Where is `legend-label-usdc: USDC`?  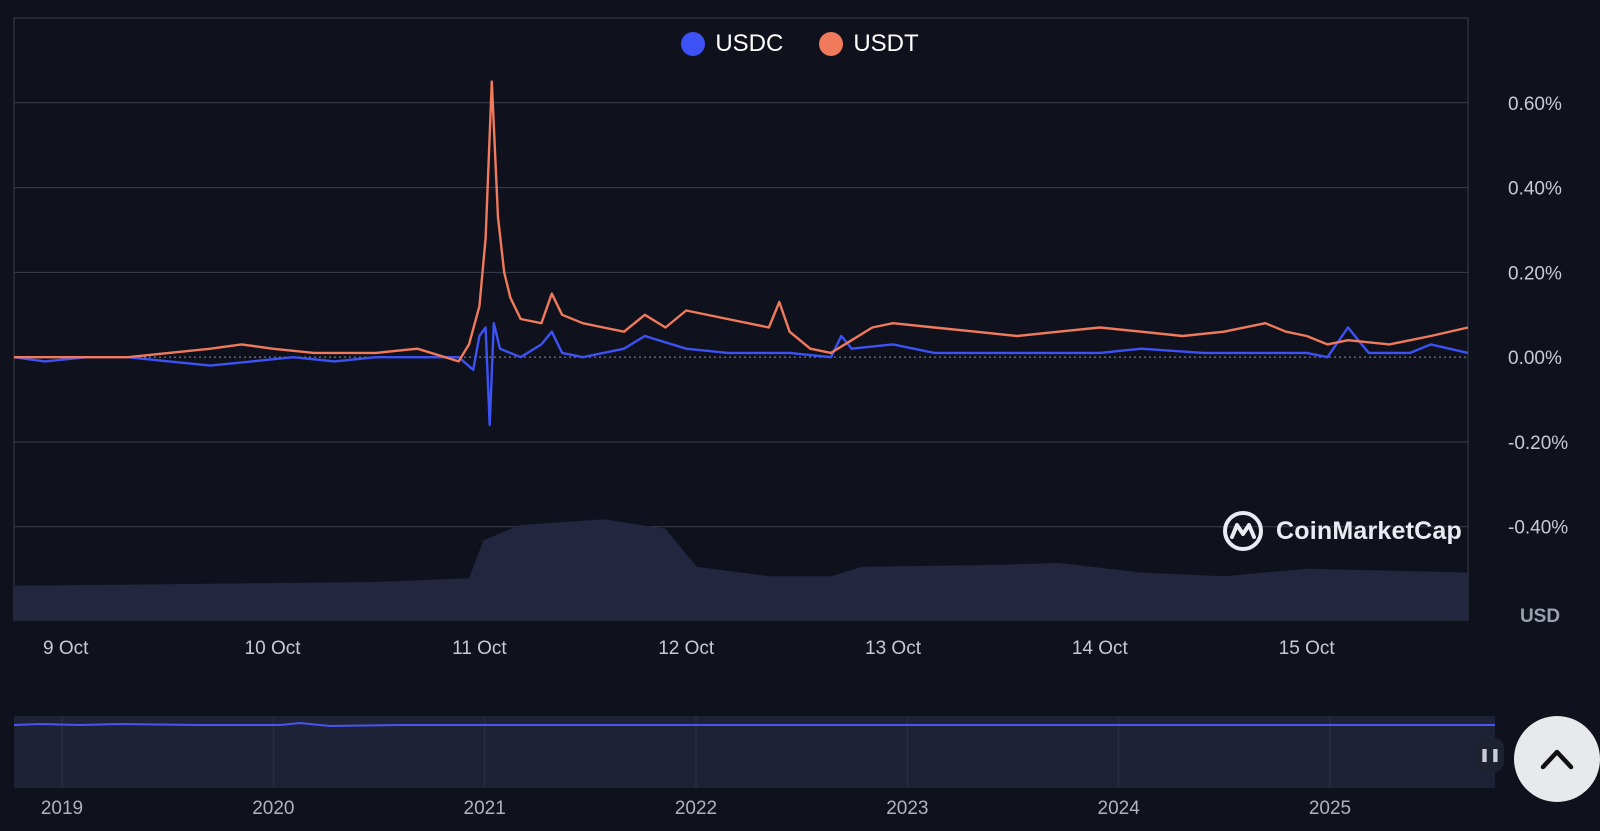
legend-label-usdc: USDC is located at coordinates (749, 43).